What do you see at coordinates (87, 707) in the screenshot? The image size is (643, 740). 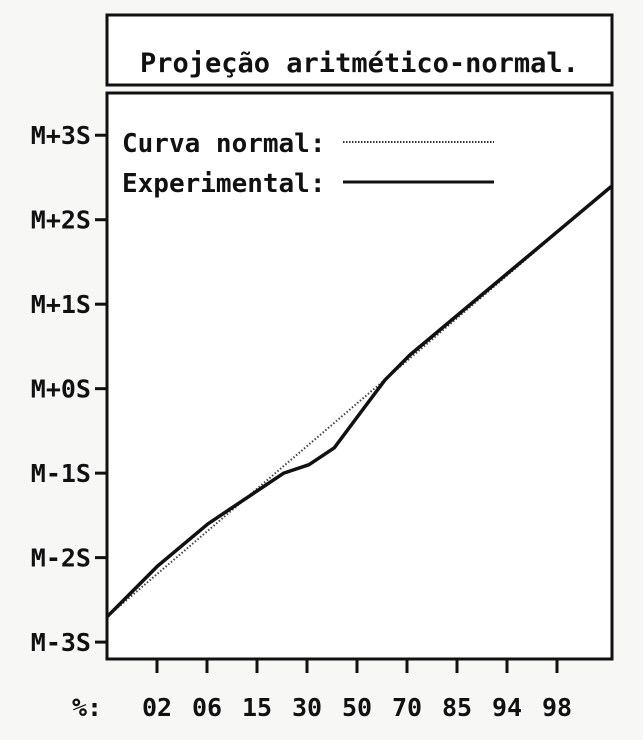 I see `x-axis-label: %:` at bounding box center [87, 707].